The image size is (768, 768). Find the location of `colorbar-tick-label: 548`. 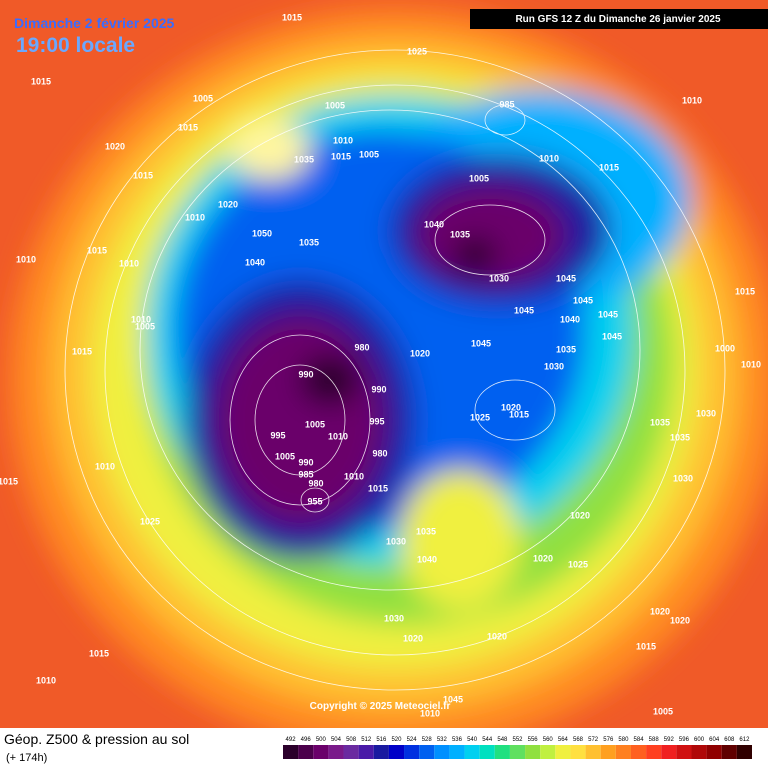

colorbar-tick-label: 548 is located at coordinates (502, 740).